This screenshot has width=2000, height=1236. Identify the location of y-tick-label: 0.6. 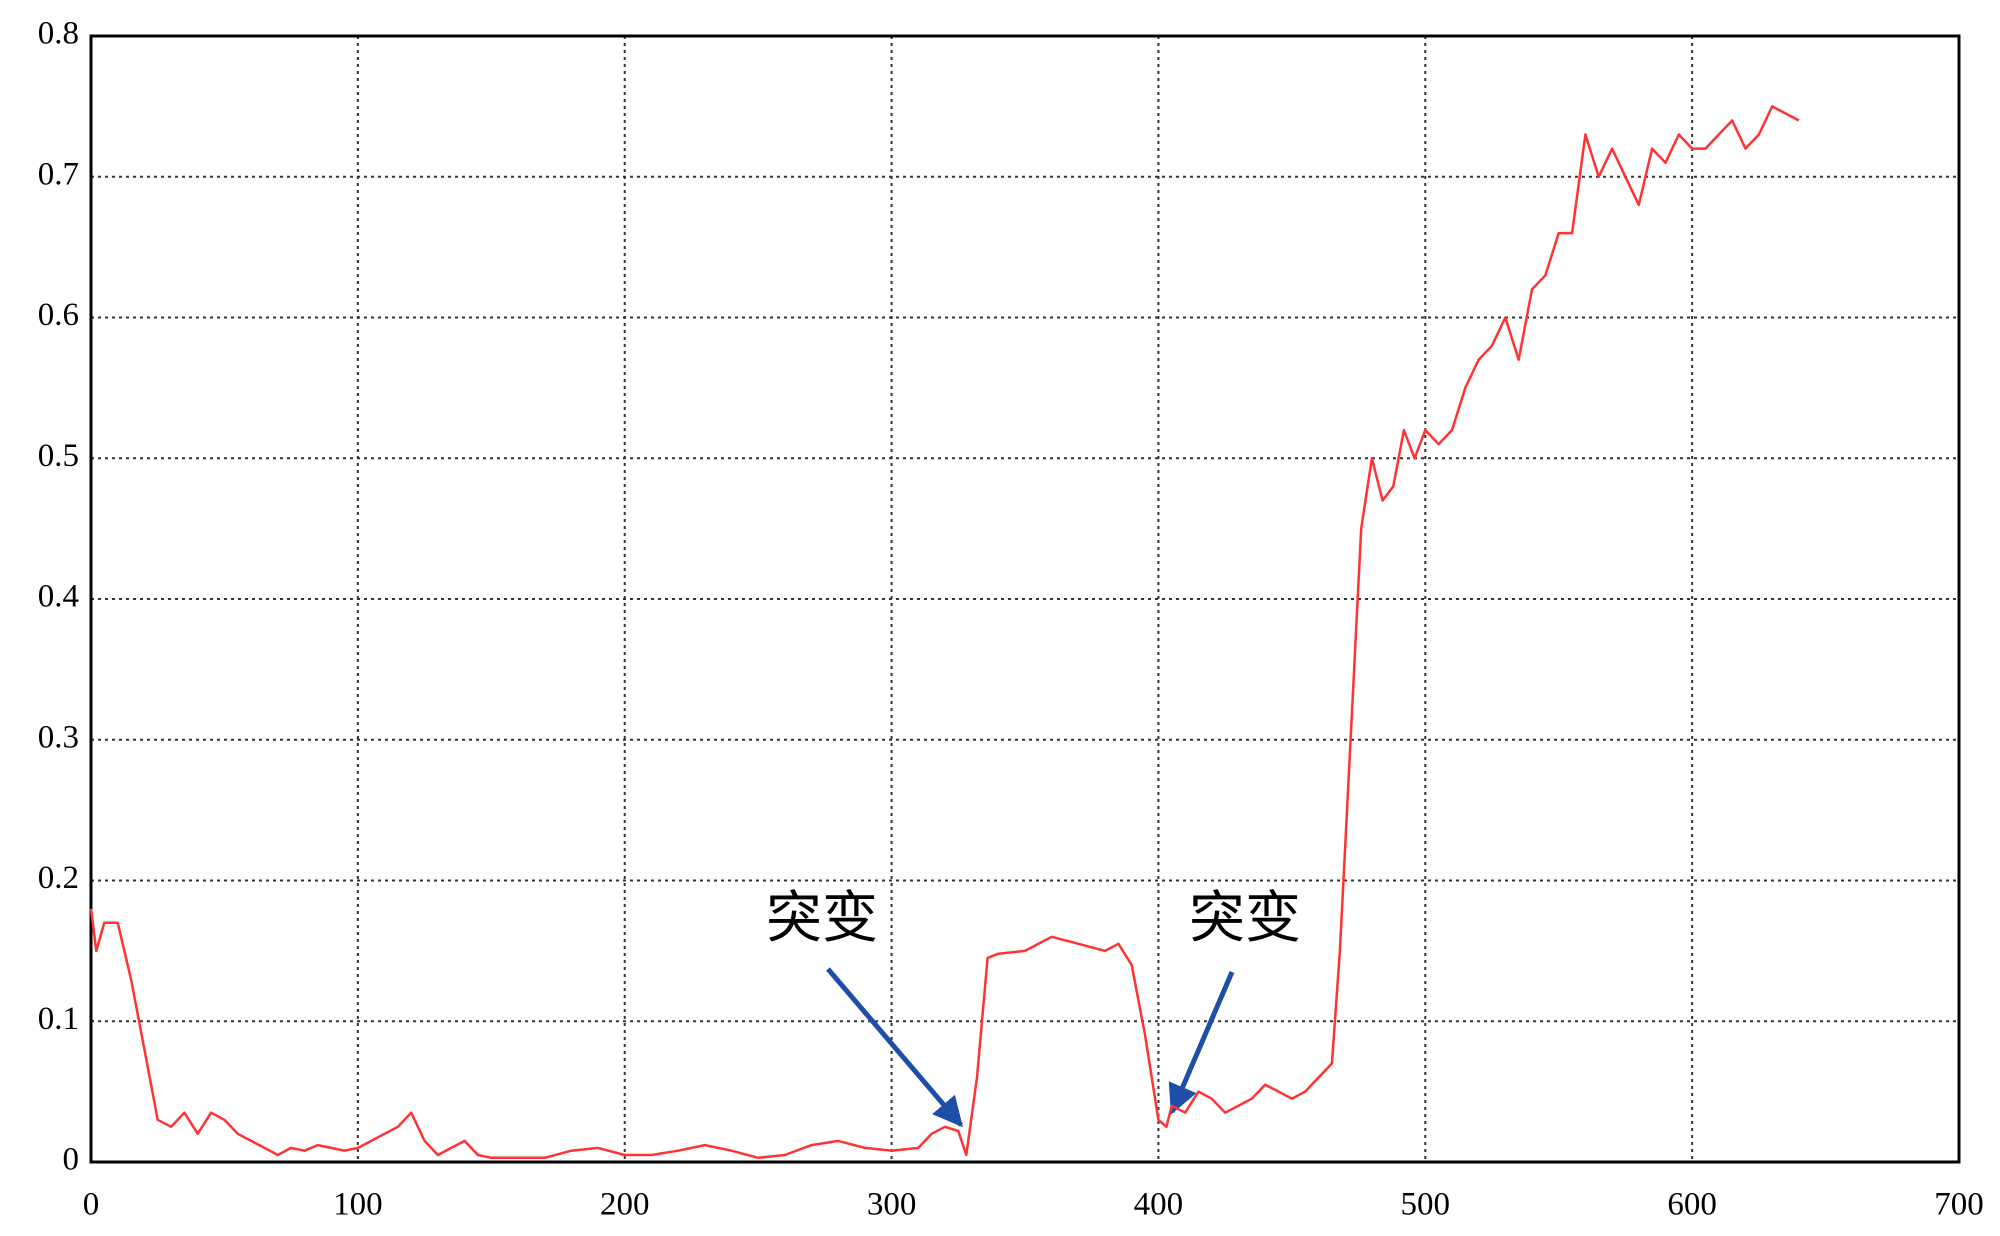
(58, 315).